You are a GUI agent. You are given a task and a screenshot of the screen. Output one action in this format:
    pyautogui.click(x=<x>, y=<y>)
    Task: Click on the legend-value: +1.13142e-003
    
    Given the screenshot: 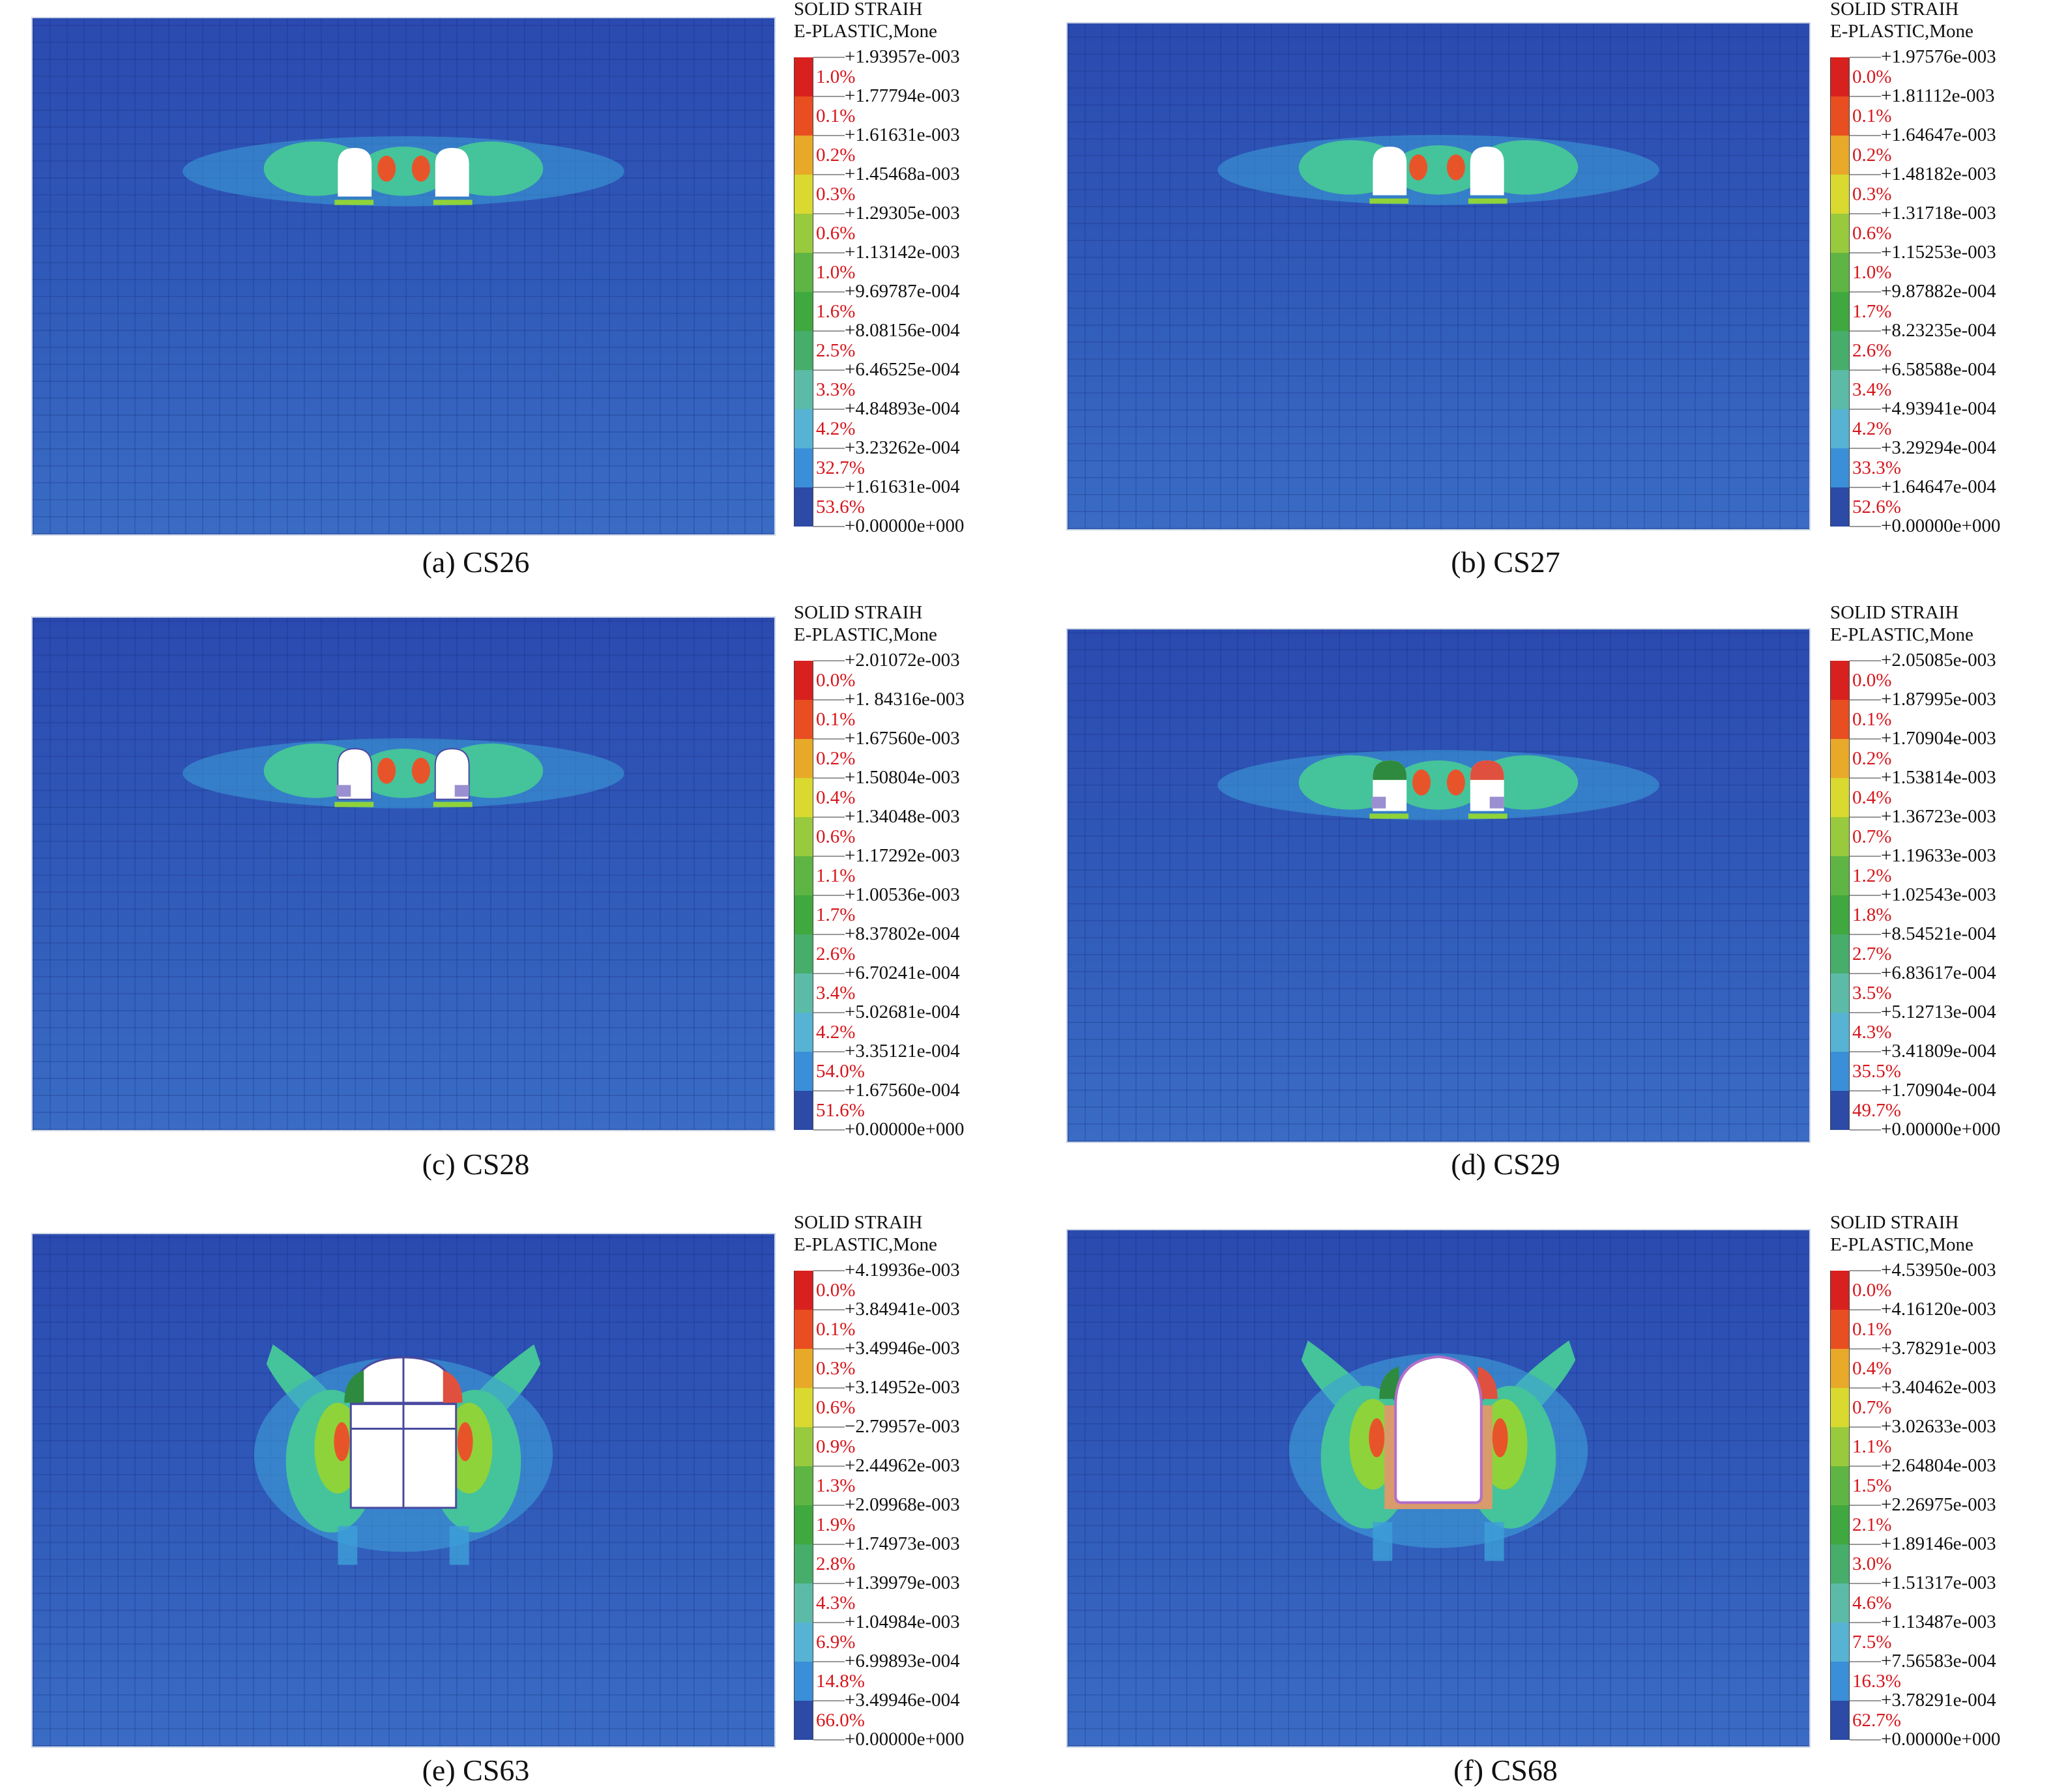 What is the action you would take?
    pyautogui.click(x=902, y=252)
    